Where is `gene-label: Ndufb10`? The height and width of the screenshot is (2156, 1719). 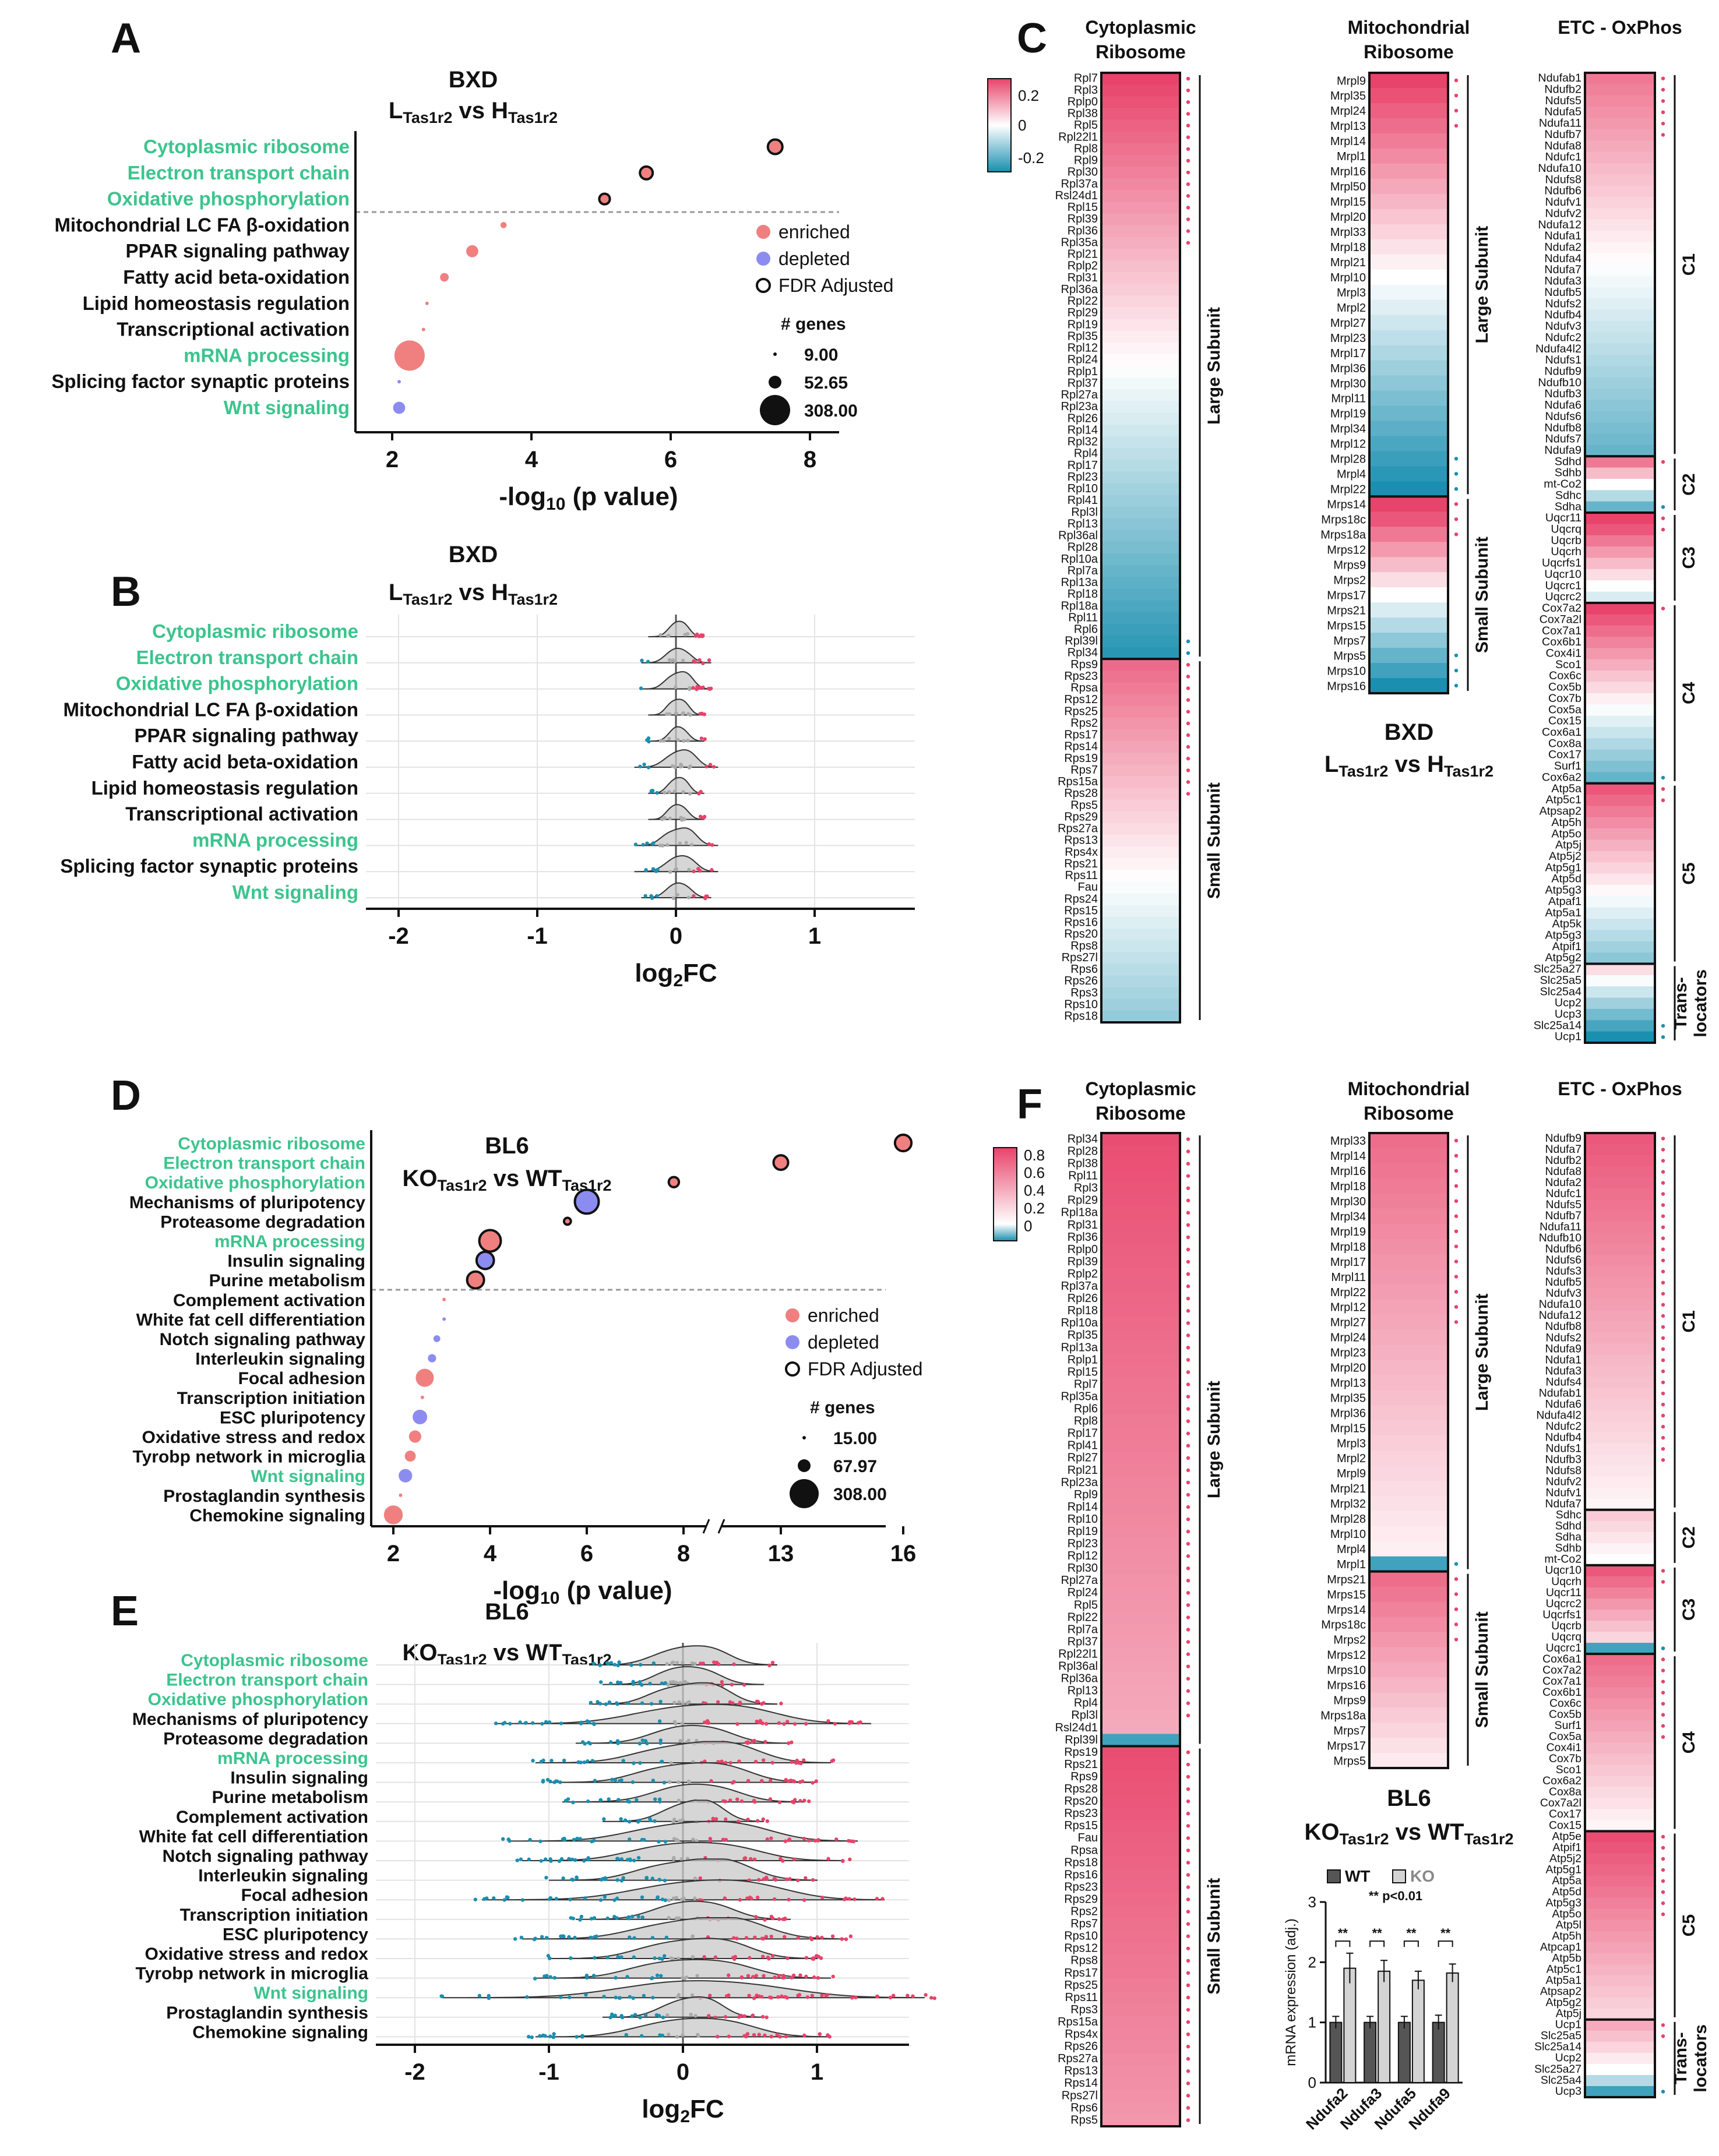
gene-label: Ndufb10 is located at coordinates (1561, 1238).